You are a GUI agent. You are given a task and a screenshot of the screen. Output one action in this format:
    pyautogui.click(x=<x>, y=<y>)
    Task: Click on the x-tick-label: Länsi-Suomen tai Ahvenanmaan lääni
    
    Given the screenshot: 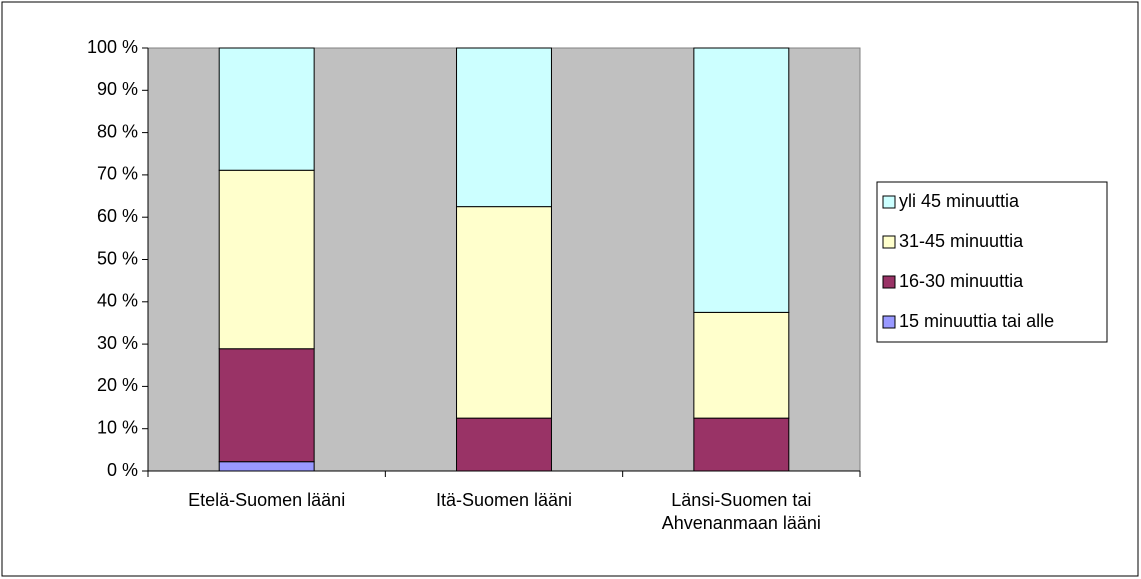 What is the action you would take?
    pyautogui.click(x=741, y=511)
    